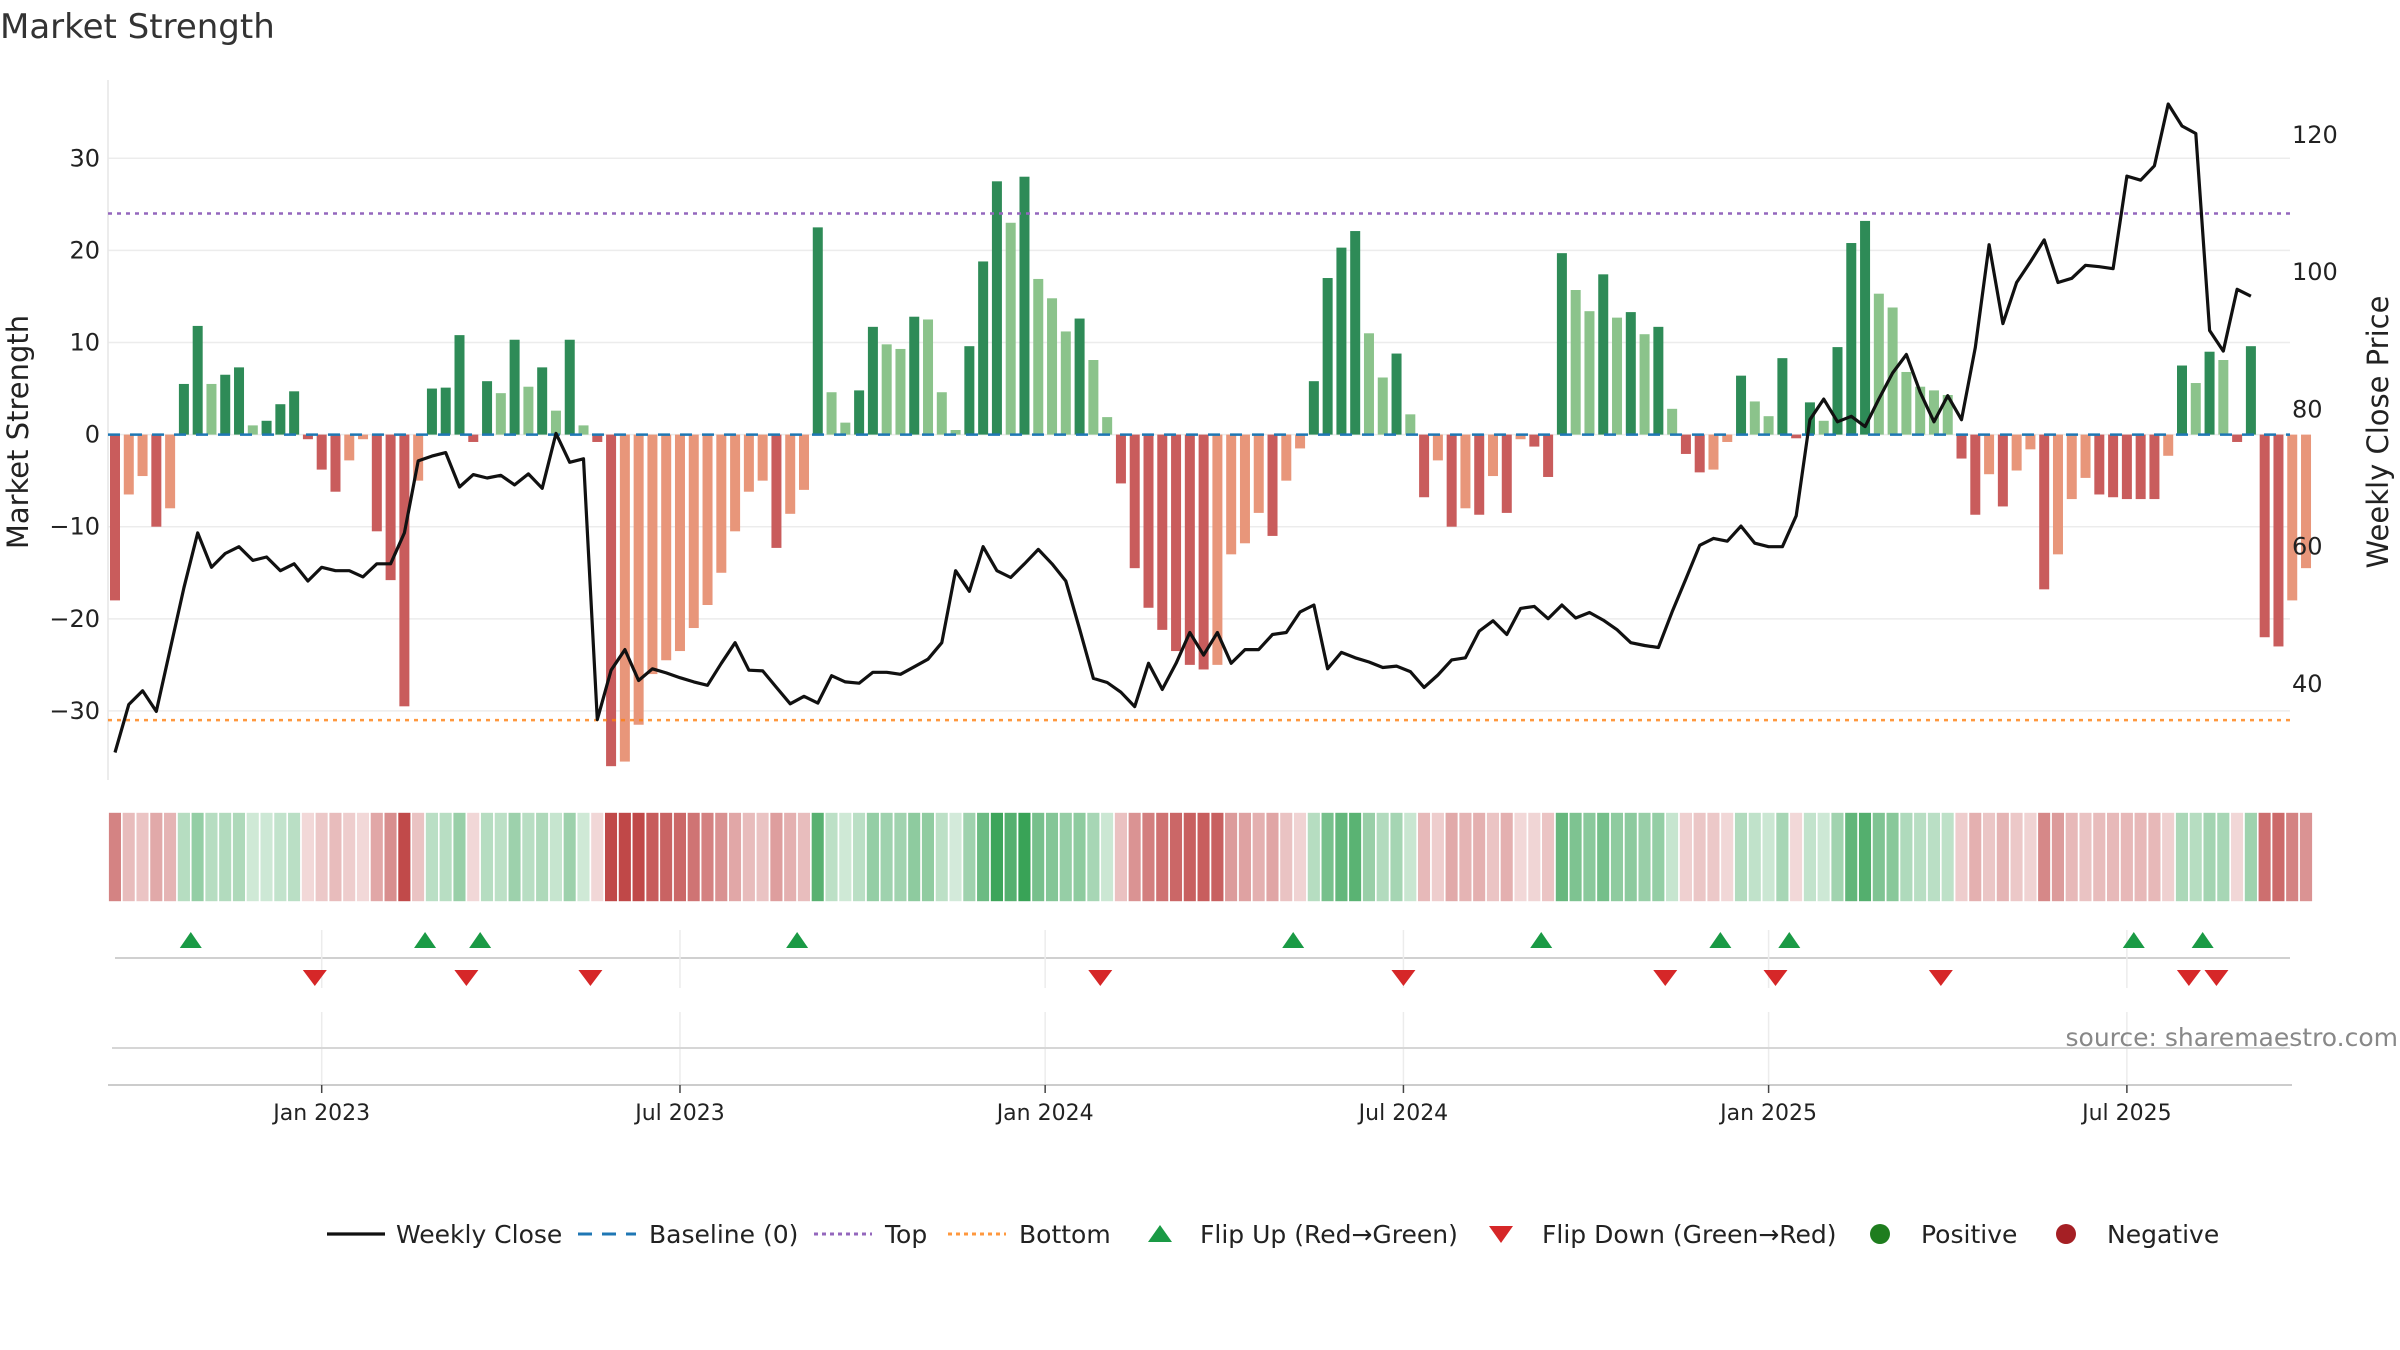 The height and width of the screenshot is (1350, 2400). Describe the element at coordinates (74, 434) in the screenshot. I see `y-axis-ticks: 30 20 10 0 −10 −20 −30` at that location.